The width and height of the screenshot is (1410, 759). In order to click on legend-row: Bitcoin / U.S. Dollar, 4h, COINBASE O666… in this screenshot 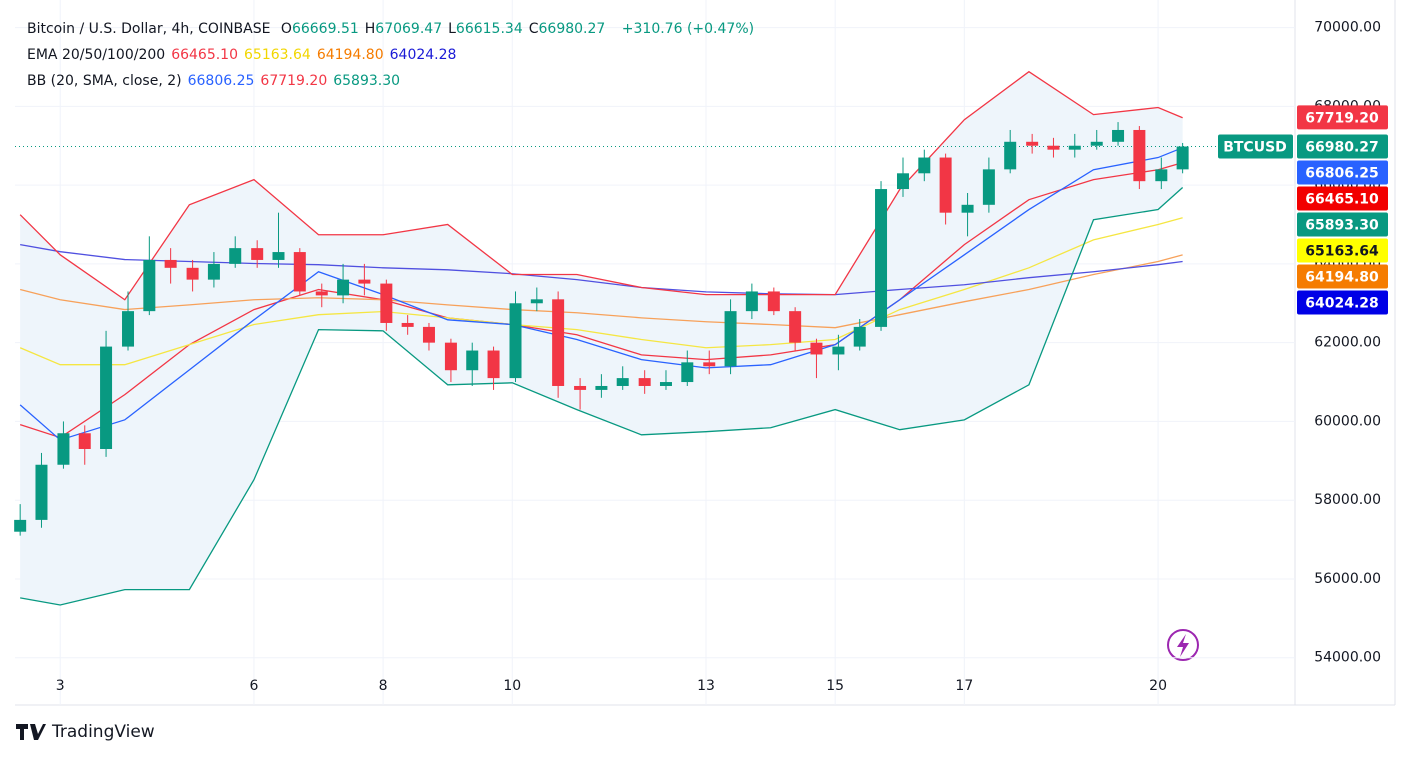, I will do `click(393, 29)`.